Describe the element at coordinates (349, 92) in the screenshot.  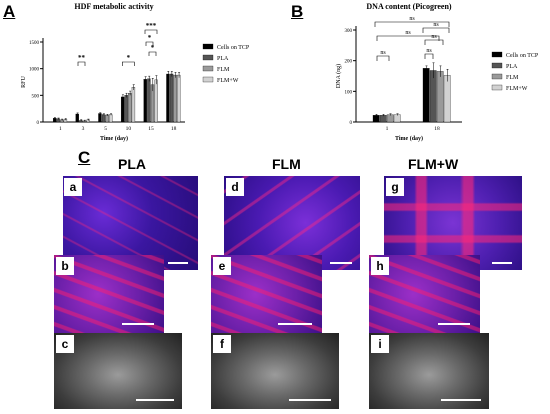
I see `y-tick-label: 100` at that location.